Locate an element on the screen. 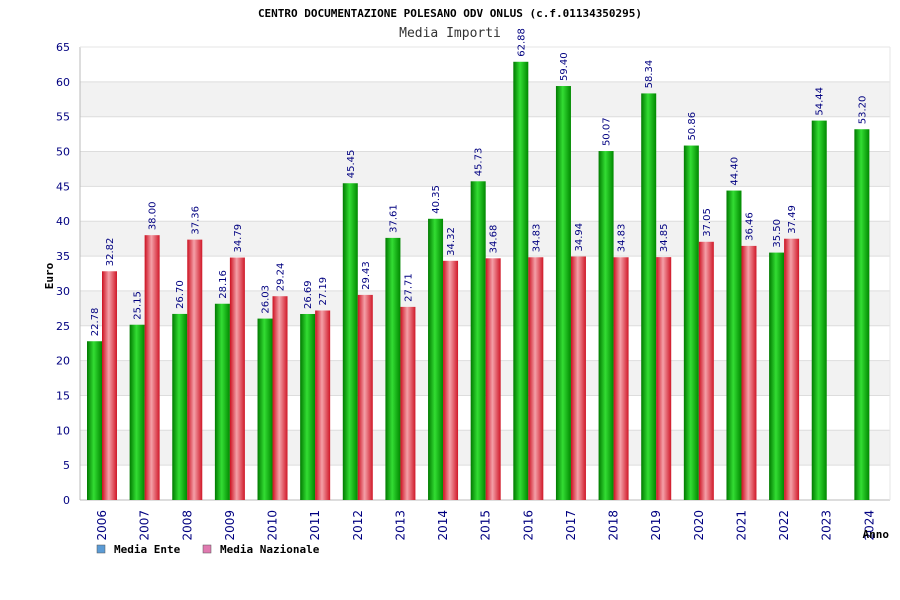 This screenshot has height=600, width=900. x-tick-label: 2010 is located at coordinates (273, 525).